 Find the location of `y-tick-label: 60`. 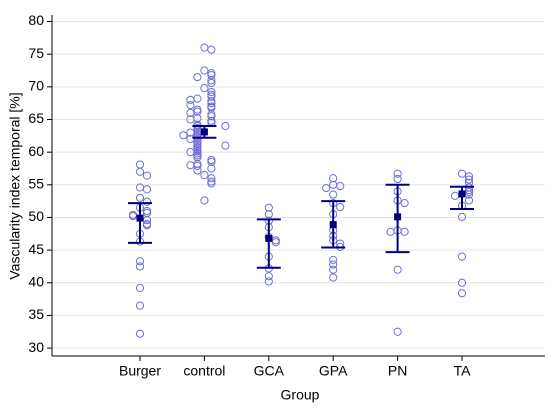

y-tick-label: 60 is located at coordinates (36, 151).